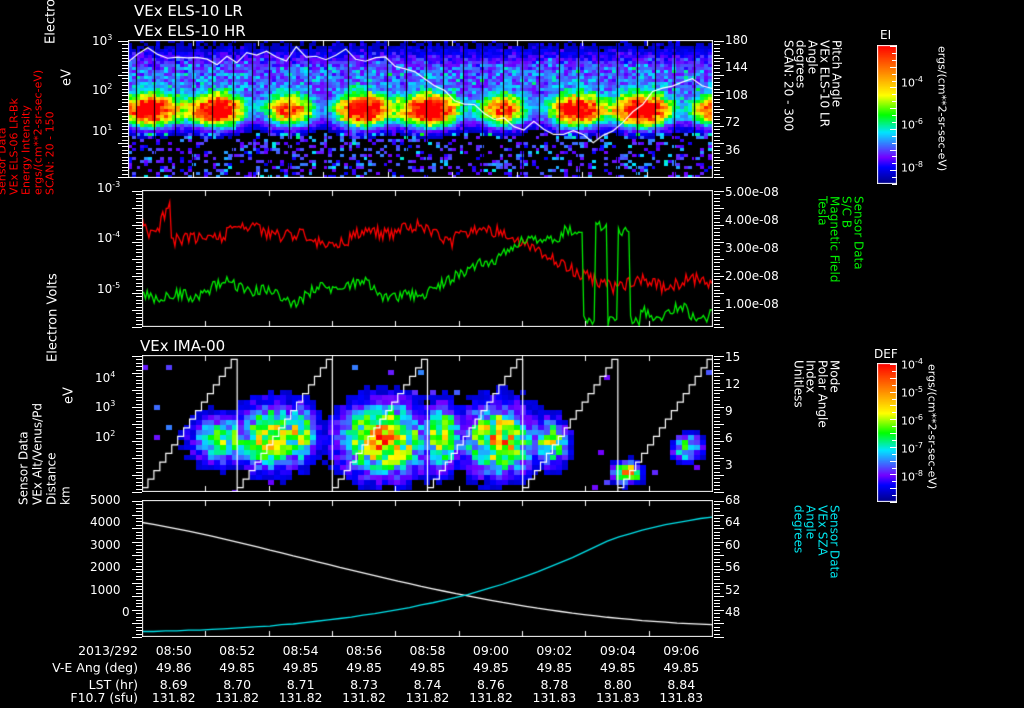 Image resolution: width=1024 pixels, height=708 pixels. What do you see at coordinates (237, 667) in the screenshot?
I see `footer-cell-r1-c1: 49.85` at bounding box center [237, 667].